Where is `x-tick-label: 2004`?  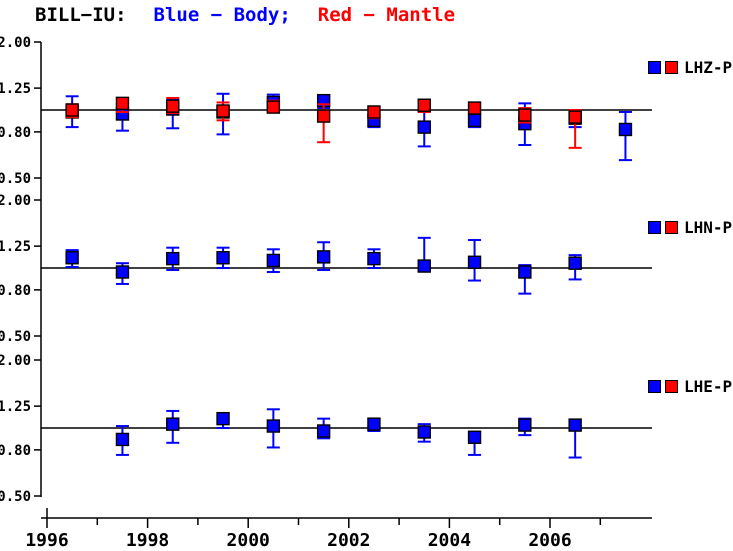 x-tick-label: 2004 is located at coordinates (450, 540).